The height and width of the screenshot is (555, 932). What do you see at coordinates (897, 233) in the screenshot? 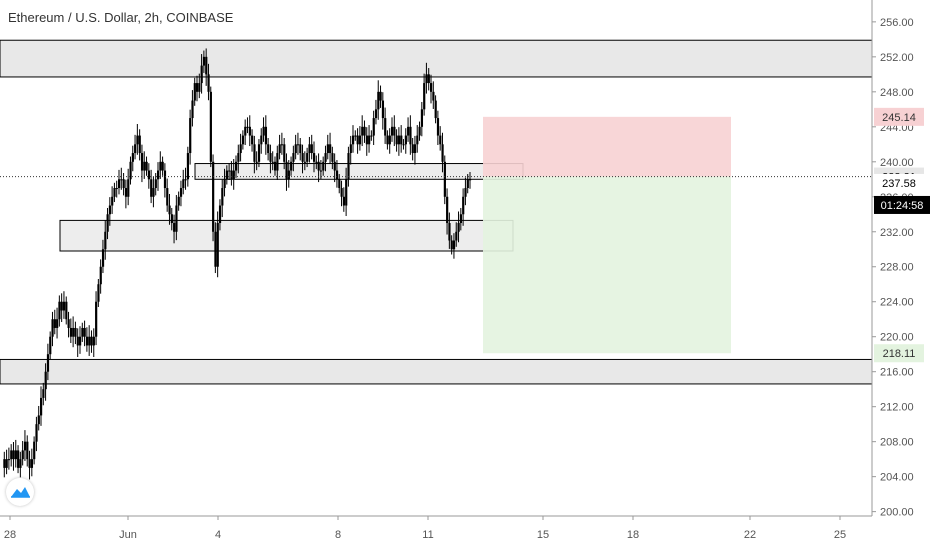
I see `y-tick-label: 232.00` at bounding box center [897, 233].